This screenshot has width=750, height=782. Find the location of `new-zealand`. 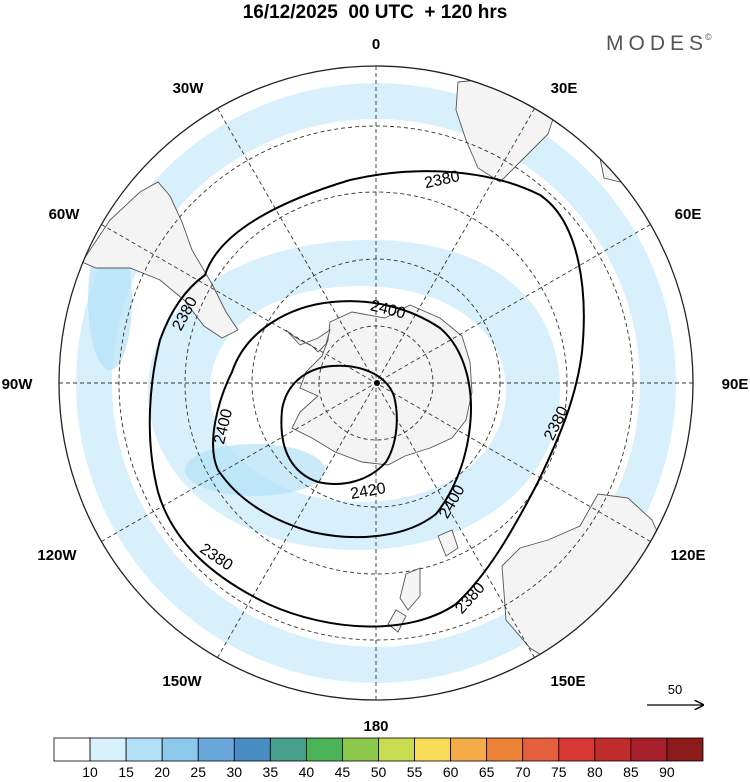

new-zealand is located at coordinates (404, 600).